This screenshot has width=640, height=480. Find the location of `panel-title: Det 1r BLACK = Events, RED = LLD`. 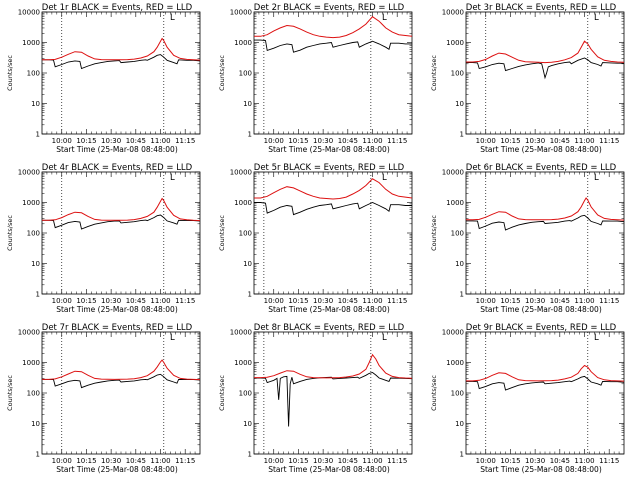

panel-title: Det 1r BLACK = Events, RED = LLD is located at coordinates (117, 8).